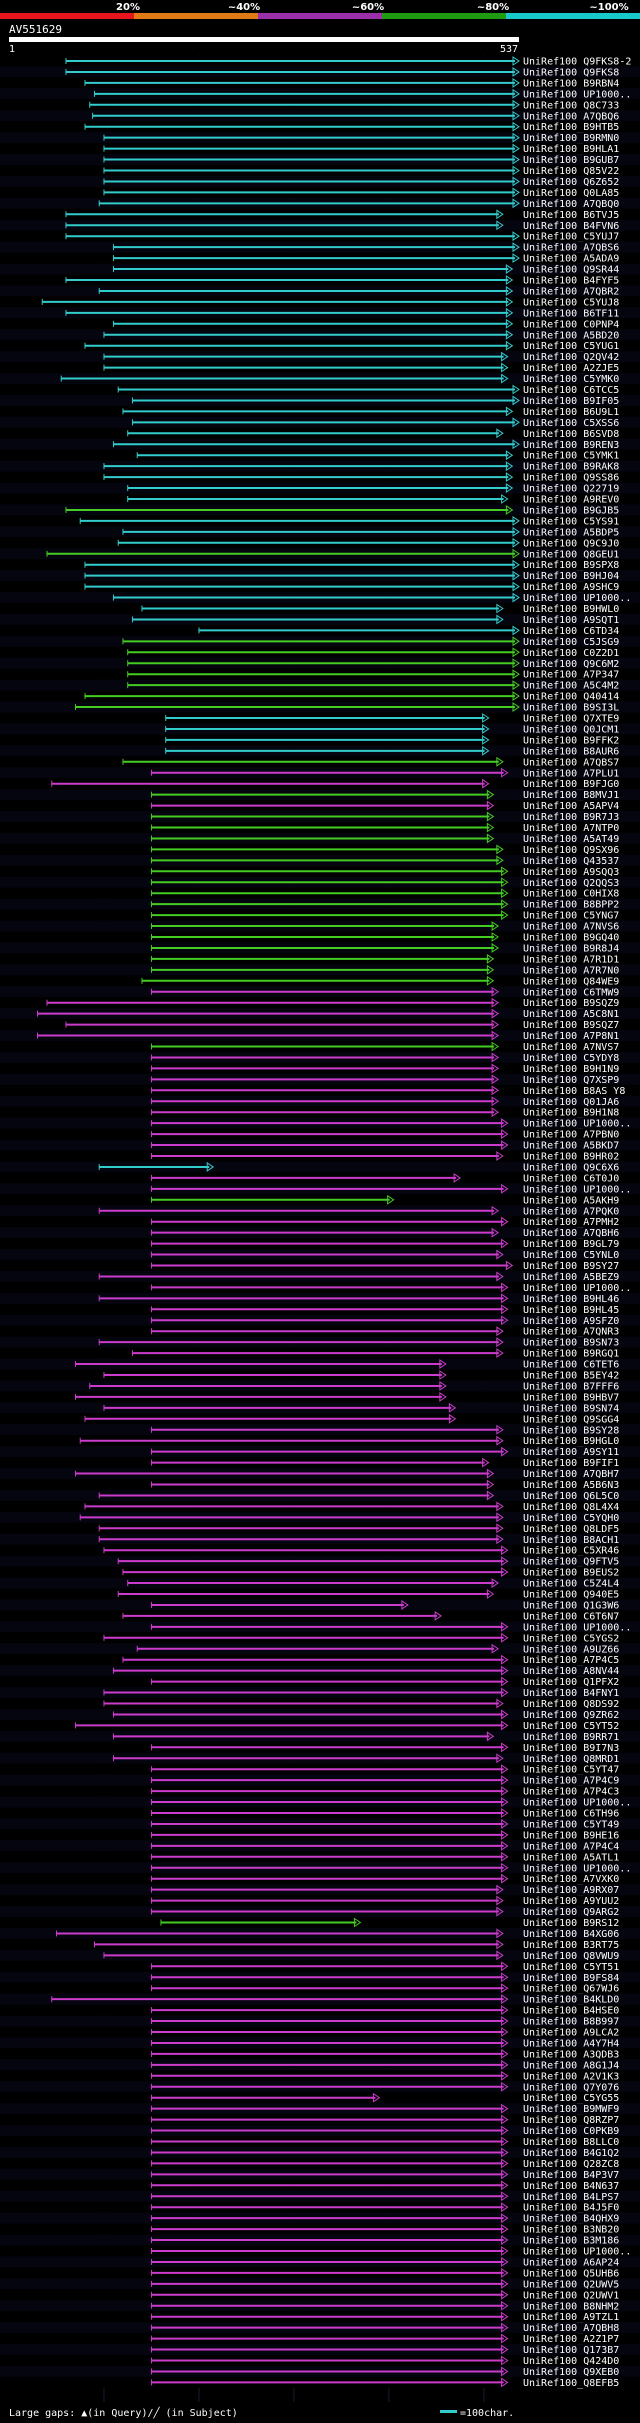 This screenshot has width=640, height=2423. What do you see at coordinates (571, 1408) in the screenshot?
I see `hit-label: UniRef100_B9SN74` at bounding box center [571, 1408].